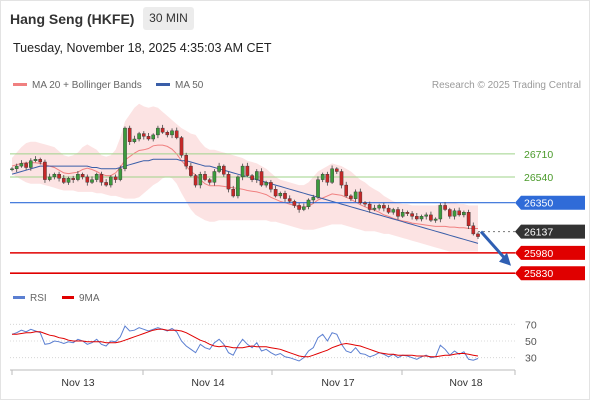  What do you see at coordinates (493, 245) in the screenshot?
I see `projection-arrow-shaft` at bounding box center [493, 245].